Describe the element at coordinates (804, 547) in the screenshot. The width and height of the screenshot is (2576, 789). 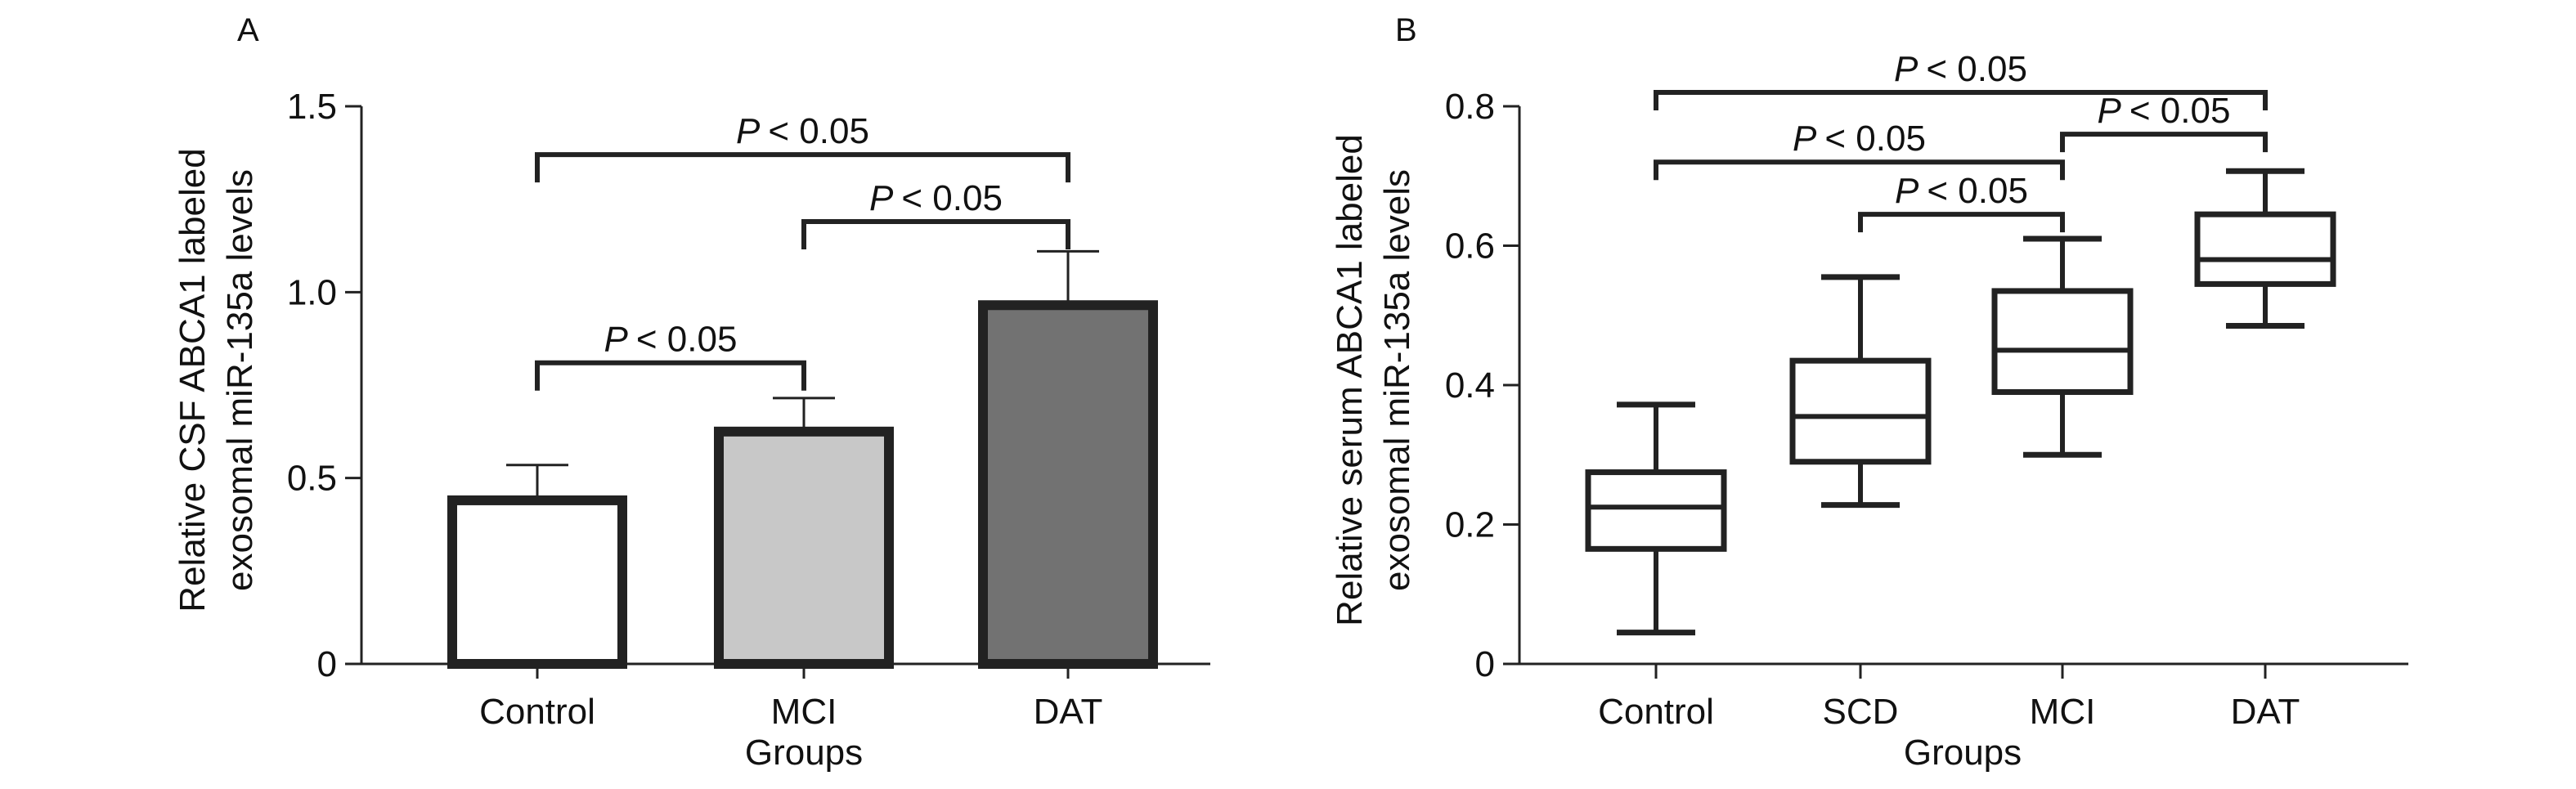
I see `bar-mci` at that location.